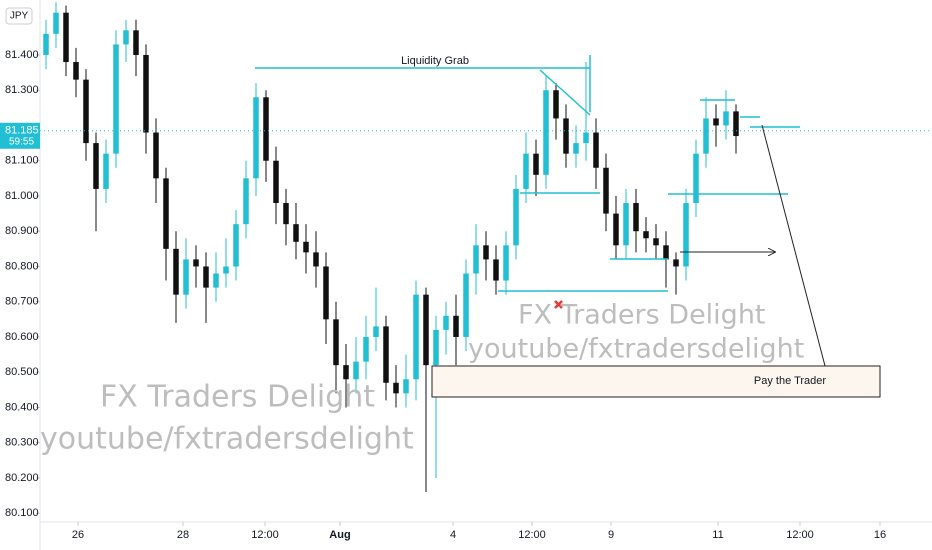 Image resolution: width=932 pixels, height=550 pixels. I want to click on y-tick-label: 80.700, so click(22, 302).